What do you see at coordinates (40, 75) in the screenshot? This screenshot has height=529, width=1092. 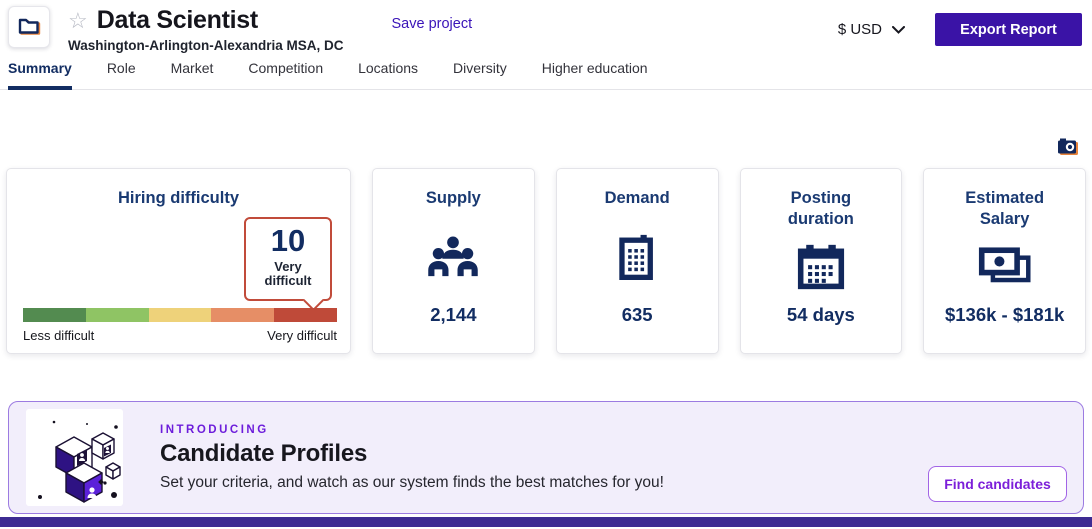 I see `tab-summary: Summary` at bounding box center [40, 75].